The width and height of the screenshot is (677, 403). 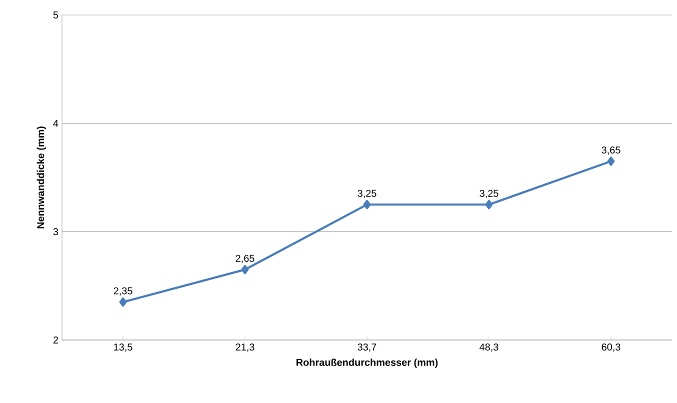 I want to click on y-tick-label: 2, so click(x=55, y=340).